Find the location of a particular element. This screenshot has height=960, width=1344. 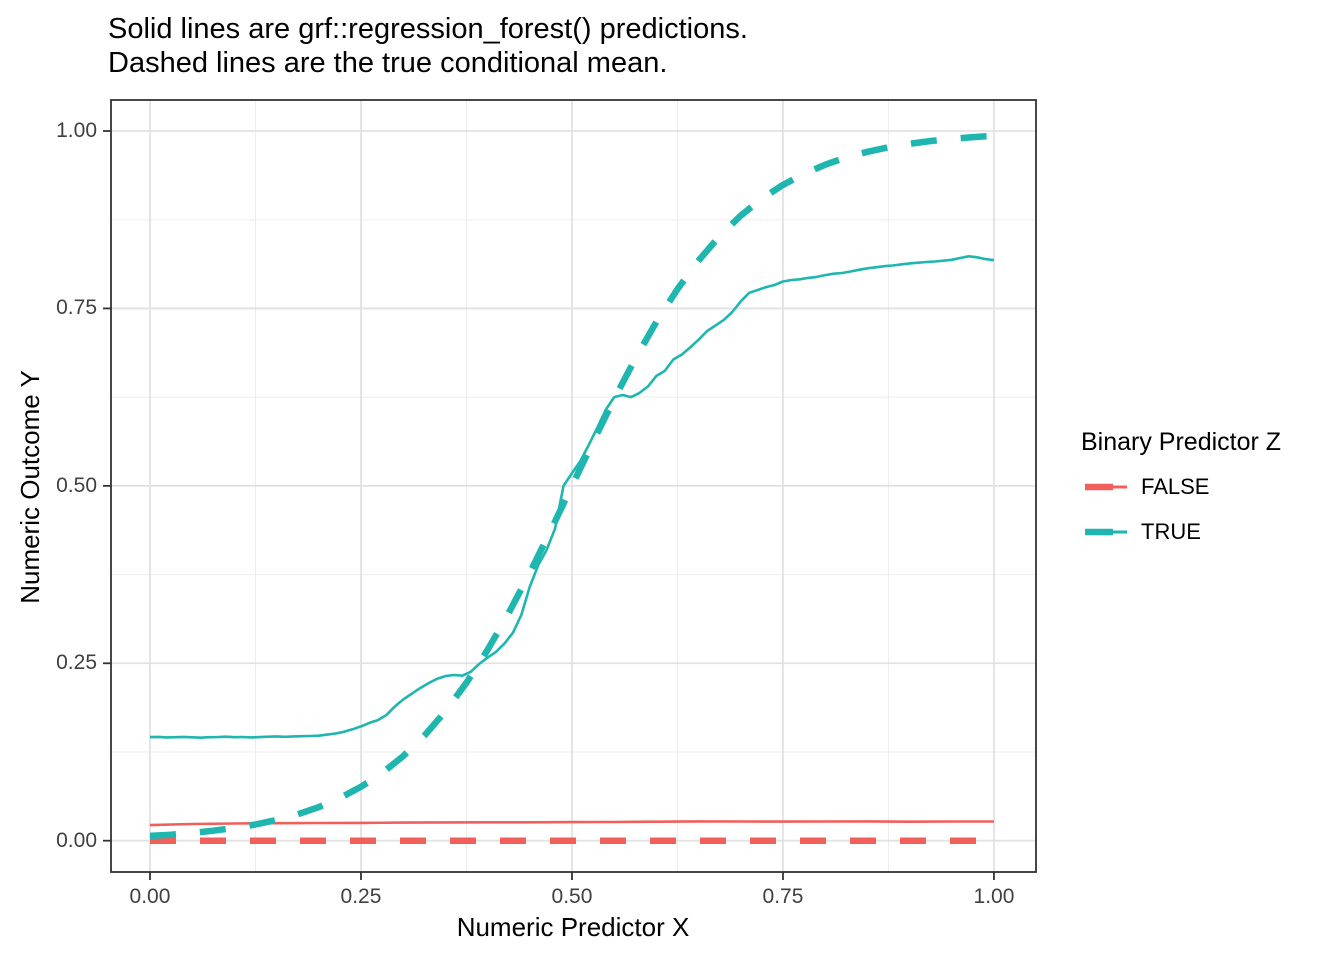

y-tick-label-1.00: 1.00 is located at coordinates (76, 130).